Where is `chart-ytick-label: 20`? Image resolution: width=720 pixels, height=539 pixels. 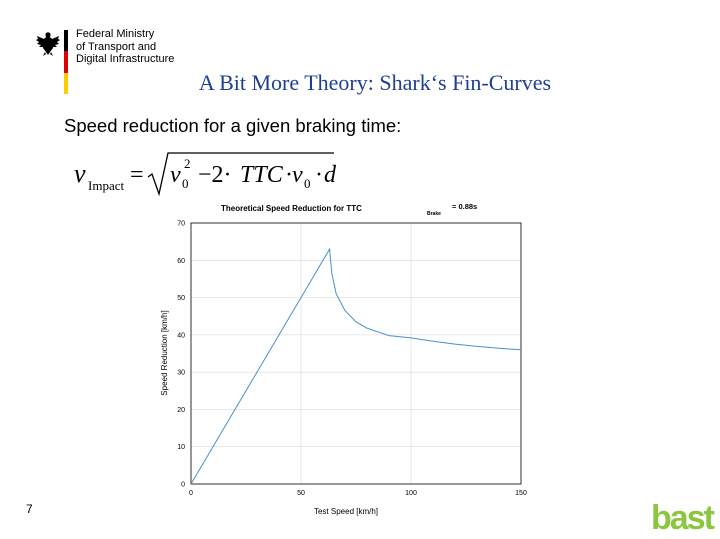 chart-ytick-label: 20 is located at coordinates (181, 410).